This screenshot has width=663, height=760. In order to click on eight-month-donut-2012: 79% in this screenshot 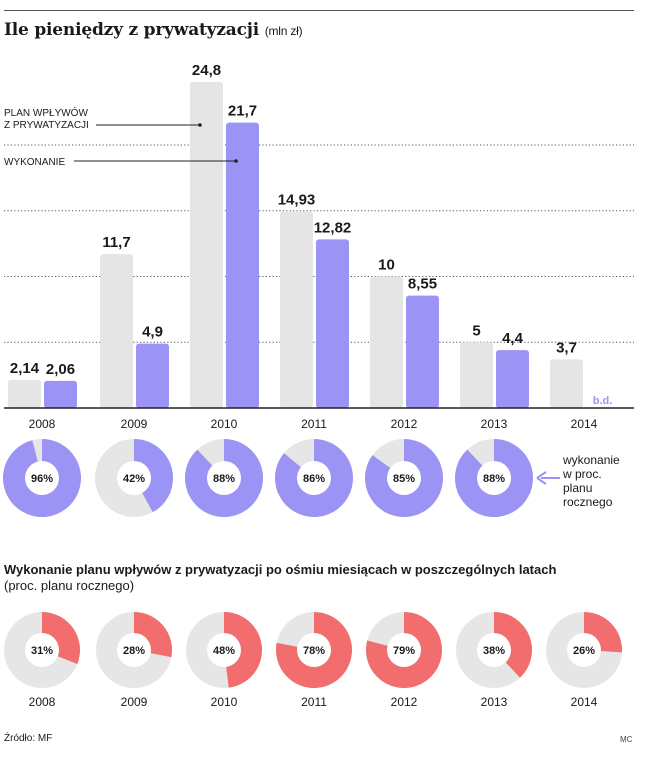, I will do `click(404, 650)`.